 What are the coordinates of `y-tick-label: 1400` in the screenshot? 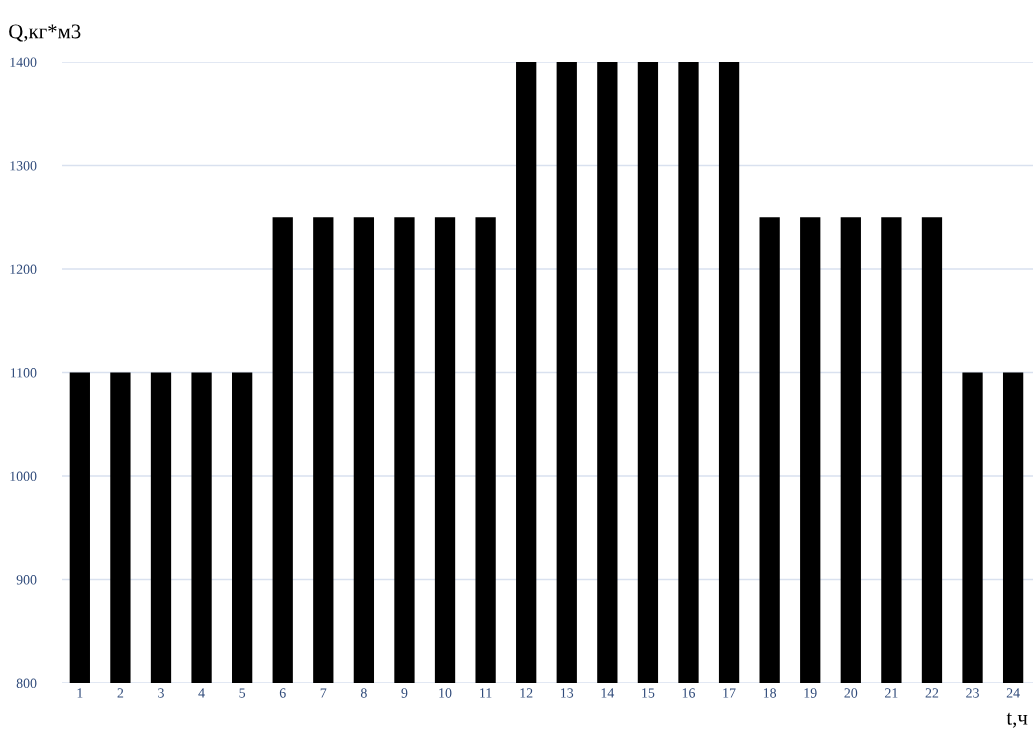 It's located at (23, 62).